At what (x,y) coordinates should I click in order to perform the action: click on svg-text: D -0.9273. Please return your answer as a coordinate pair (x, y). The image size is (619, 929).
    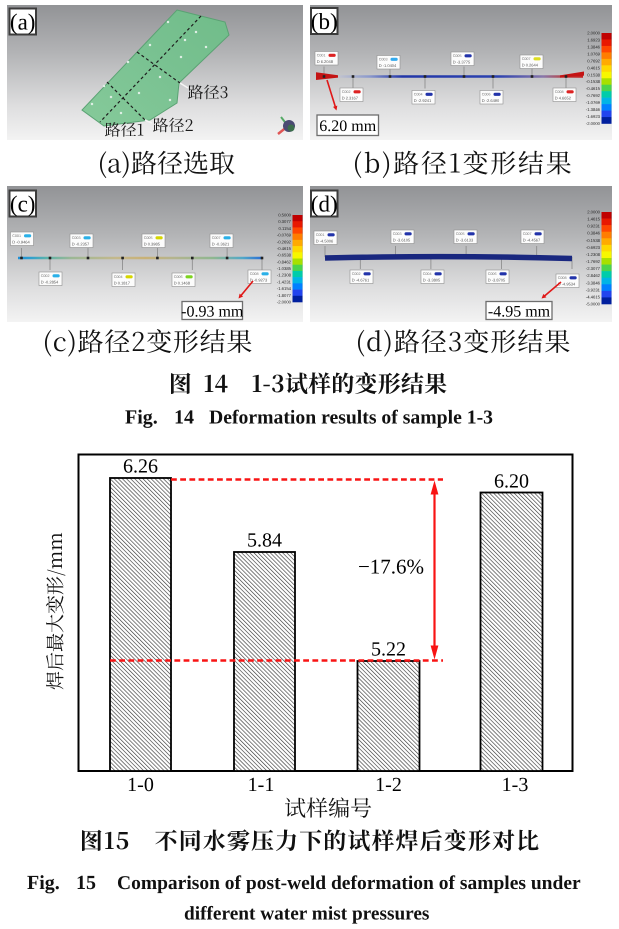
    Looking at the image, I should click on (259, 279).